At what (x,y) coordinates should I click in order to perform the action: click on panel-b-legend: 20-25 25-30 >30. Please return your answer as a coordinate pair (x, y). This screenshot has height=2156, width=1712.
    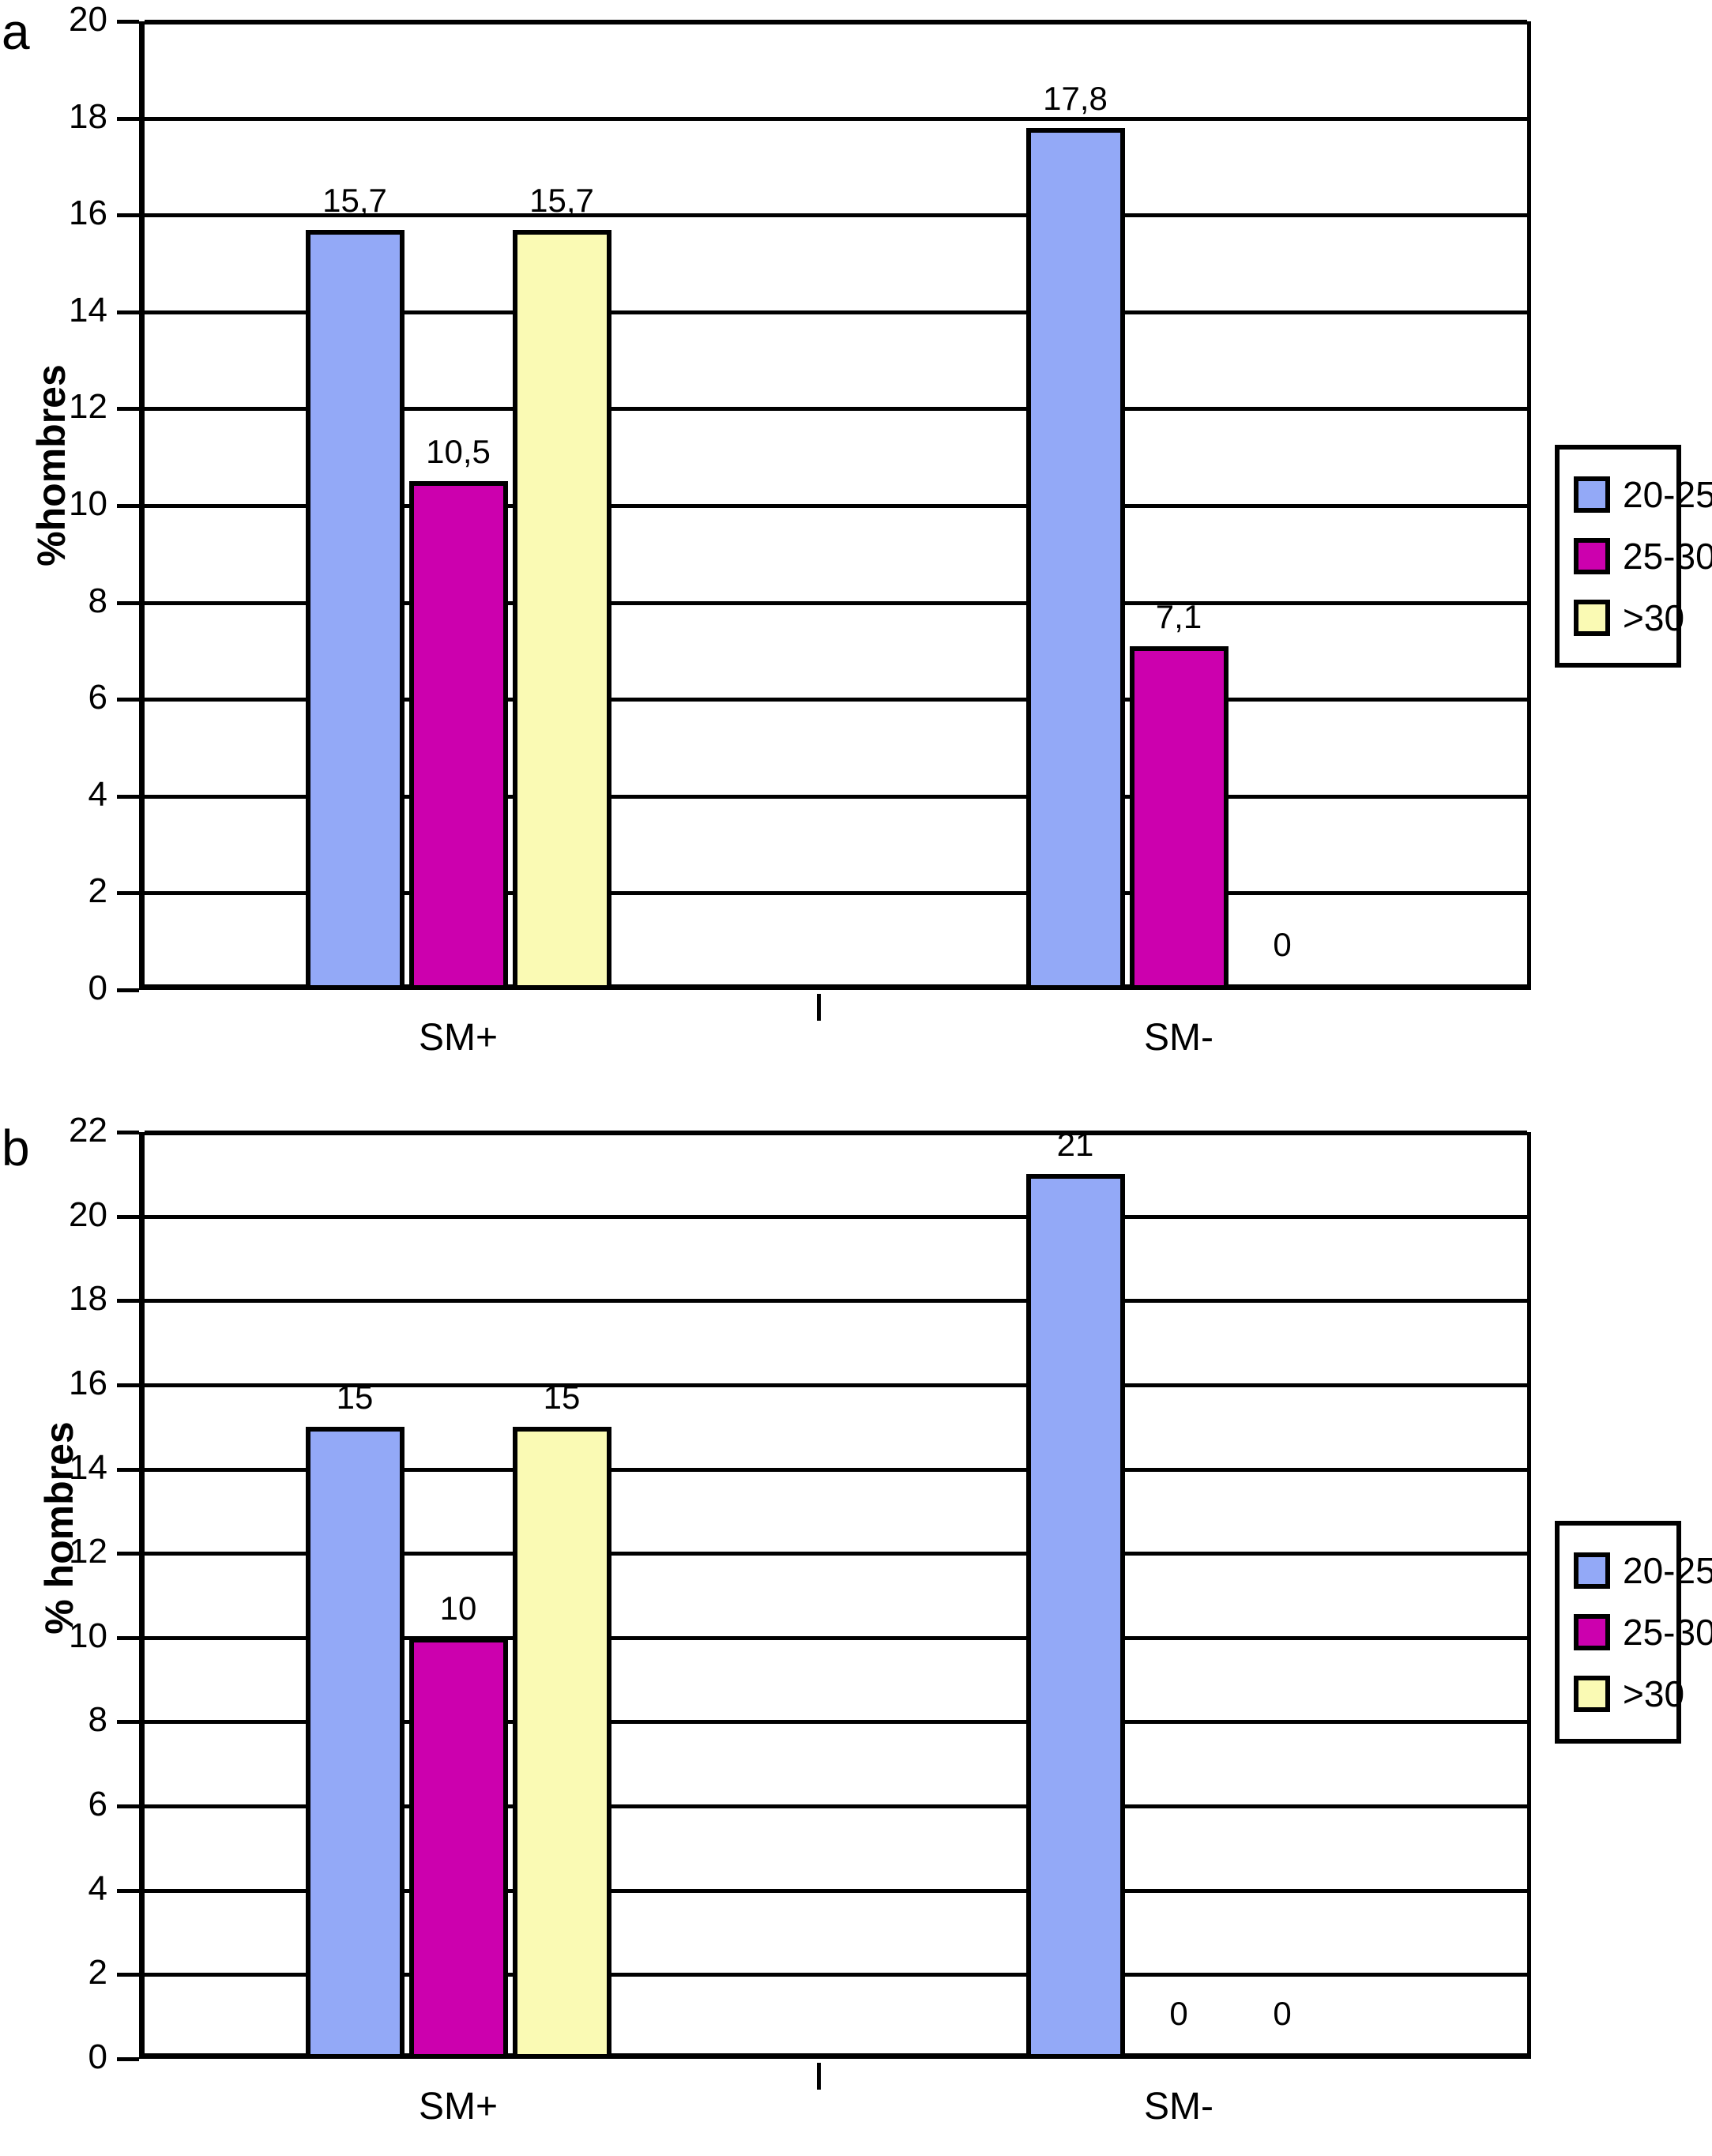
    Looking at the image, I should click on (1633, 1633).